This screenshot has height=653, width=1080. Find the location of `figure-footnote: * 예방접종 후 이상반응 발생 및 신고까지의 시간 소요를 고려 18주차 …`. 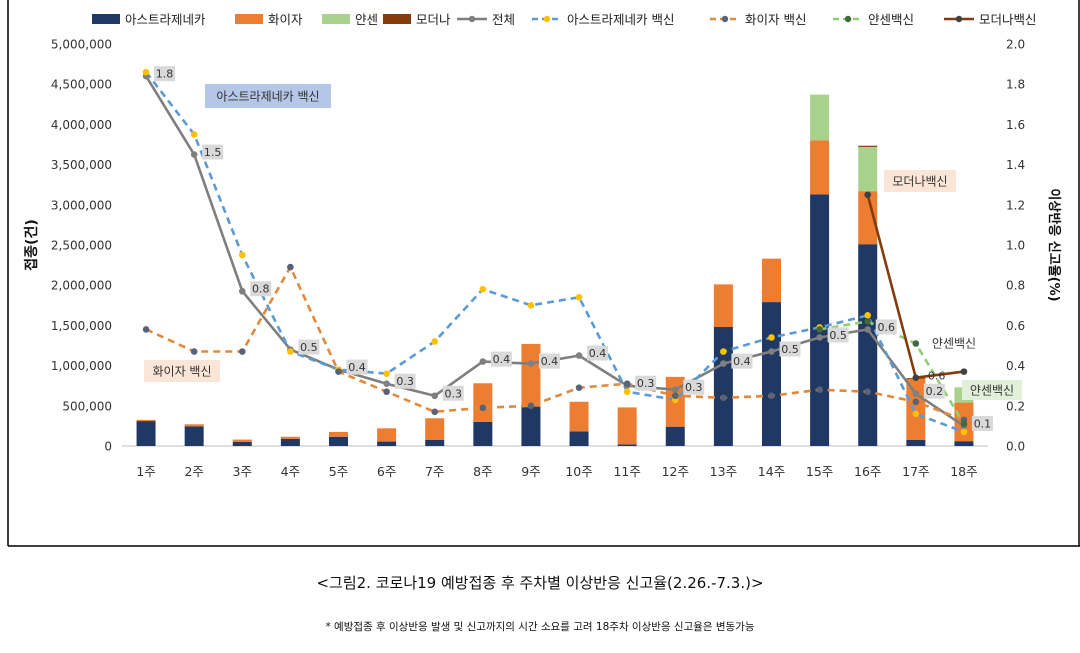

figure-footnote: * 예방접종 후 이상반응 발생 및 신고까지의 시간 소요를 고려 18주차 … is located at coordinates (540, 627).